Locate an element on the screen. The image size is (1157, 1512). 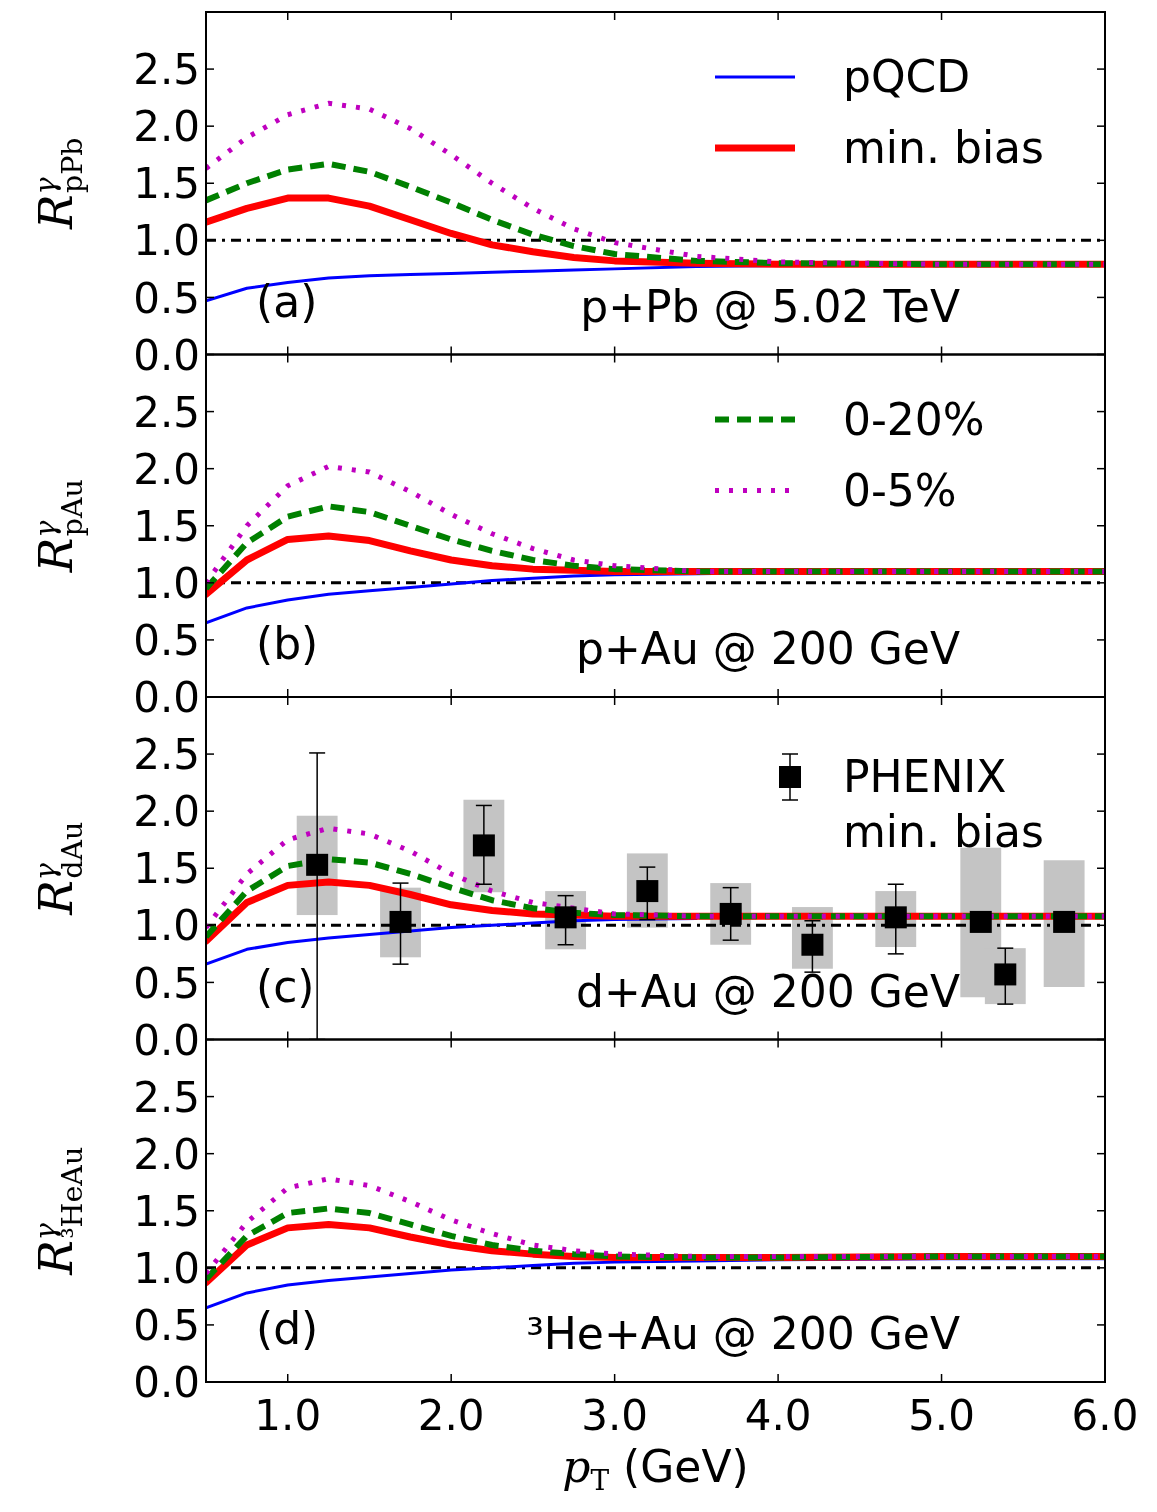
annotation: (c) is located at coordinates (285, 986).